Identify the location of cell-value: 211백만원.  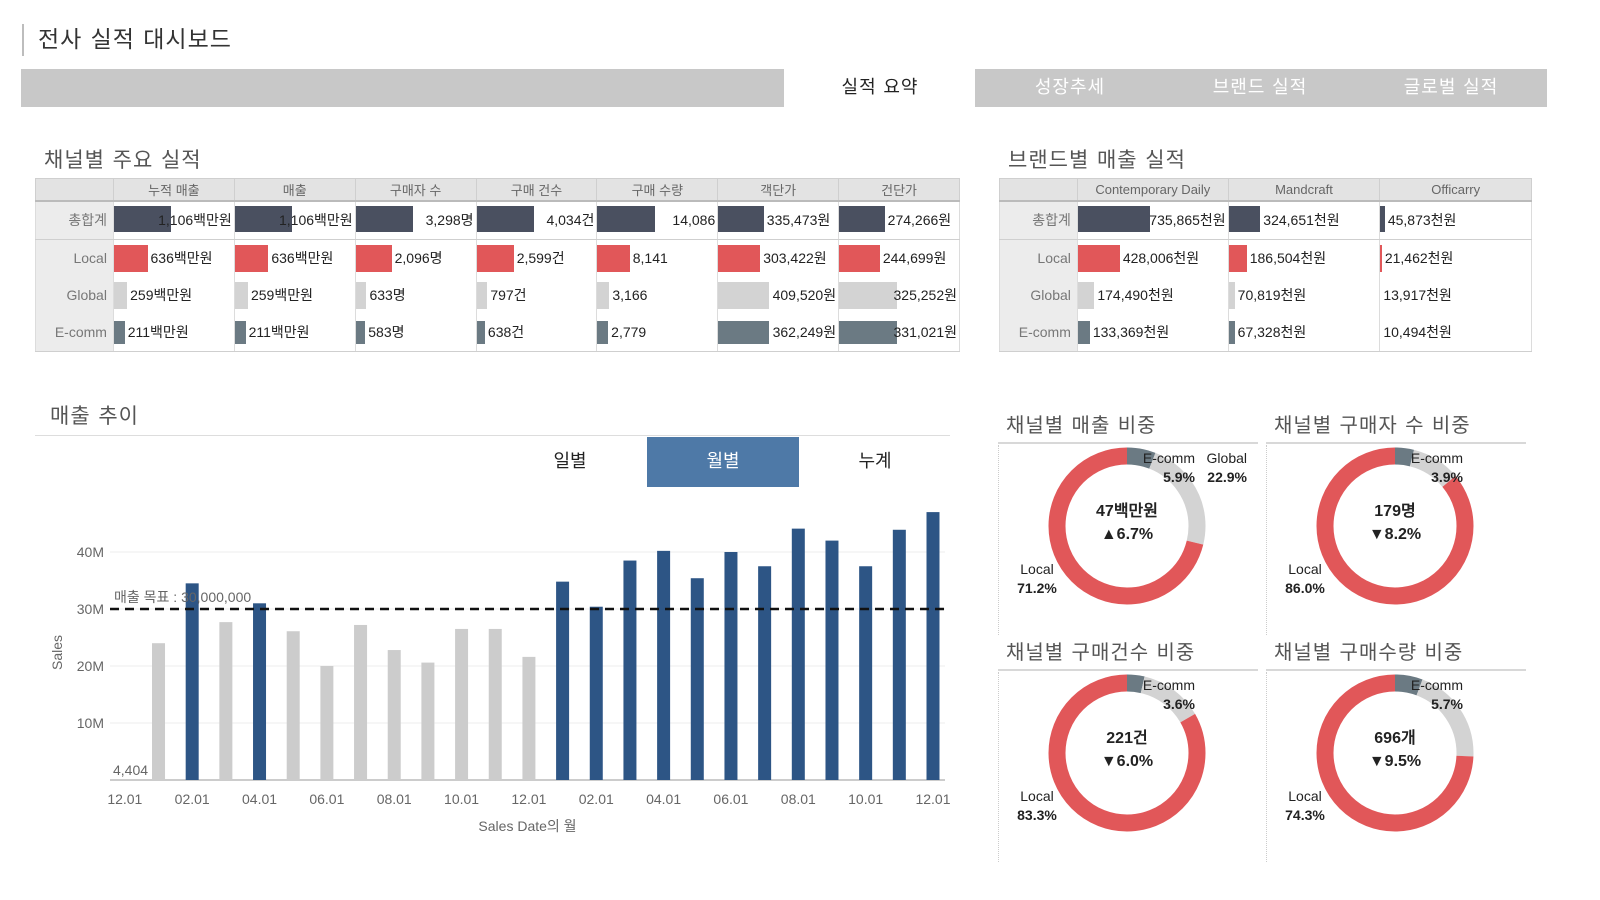
(279, 332).